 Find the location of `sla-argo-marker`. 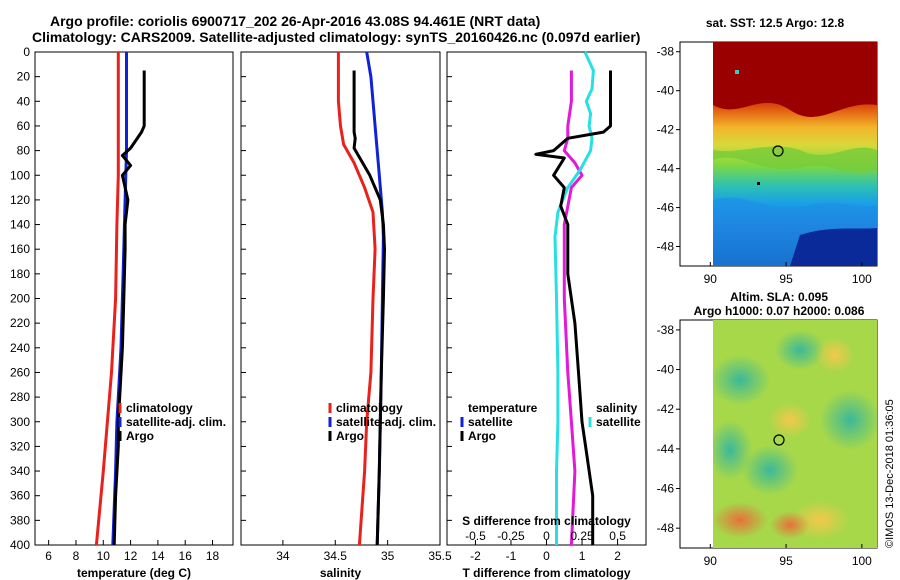

sla-argo-marker is located at coordinates (779, 440).